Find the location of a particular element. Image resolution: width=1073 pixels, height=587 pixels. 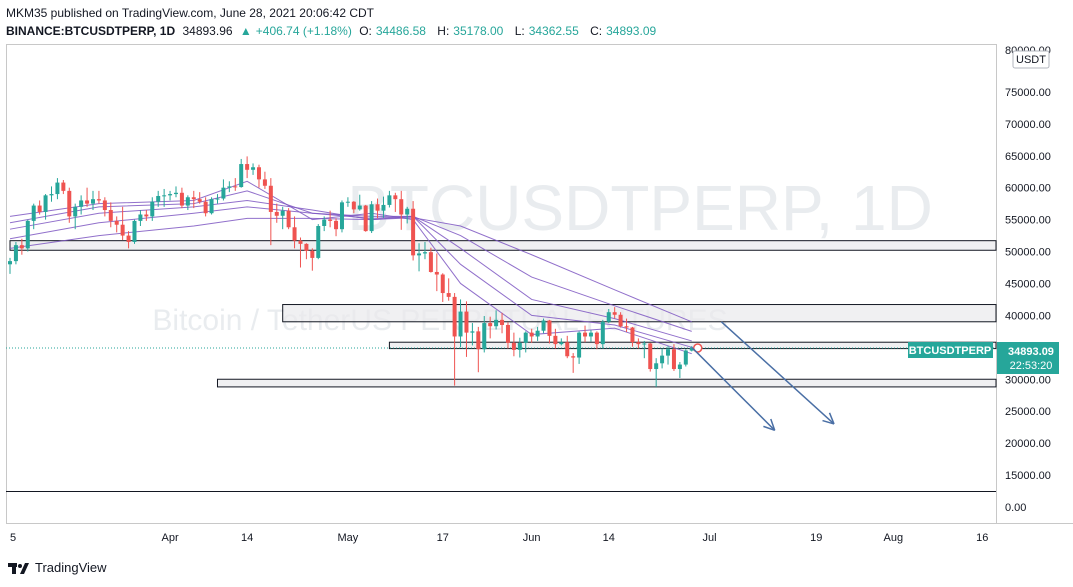

high-value: 35178.00 is located at coordinates (478, 31).